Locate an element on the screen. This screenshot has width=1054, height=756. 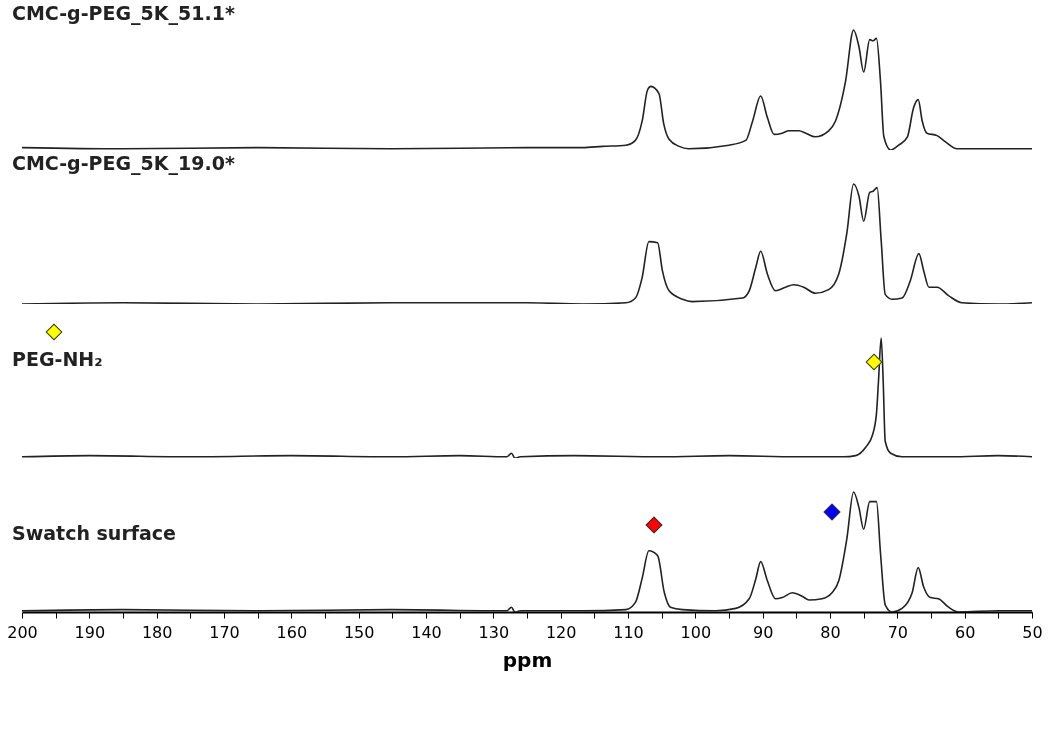
x-tick-label: 150 is located at coordinates (359, 632).